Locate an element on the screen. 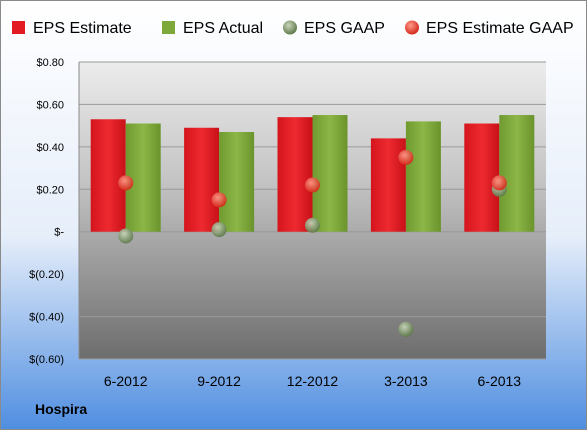 The width and height of the screenshot is (587, 430). x-axis-labels: 6-2012 9-2012 12-2012 3-2013 6-2013 is located at coordinates (312, 381).